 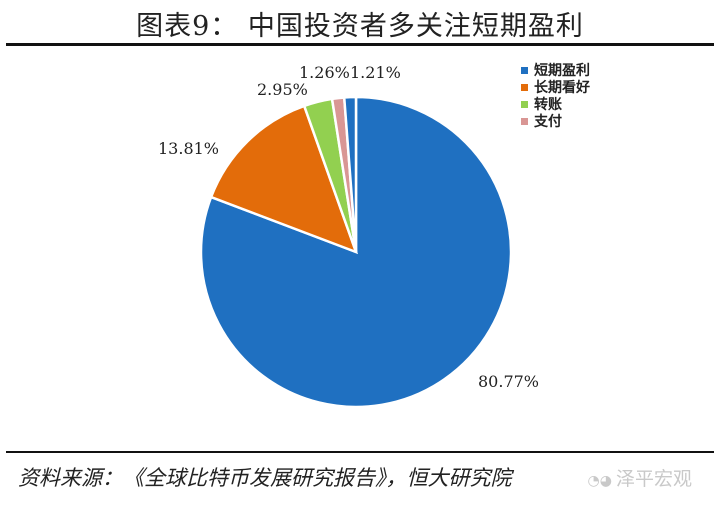 What do you see at coordinates (360, 26) in the screenshot?
I see `chart-title: 图表9： 中国投资者多关注短期盈利` at bounding box center [360, 26].